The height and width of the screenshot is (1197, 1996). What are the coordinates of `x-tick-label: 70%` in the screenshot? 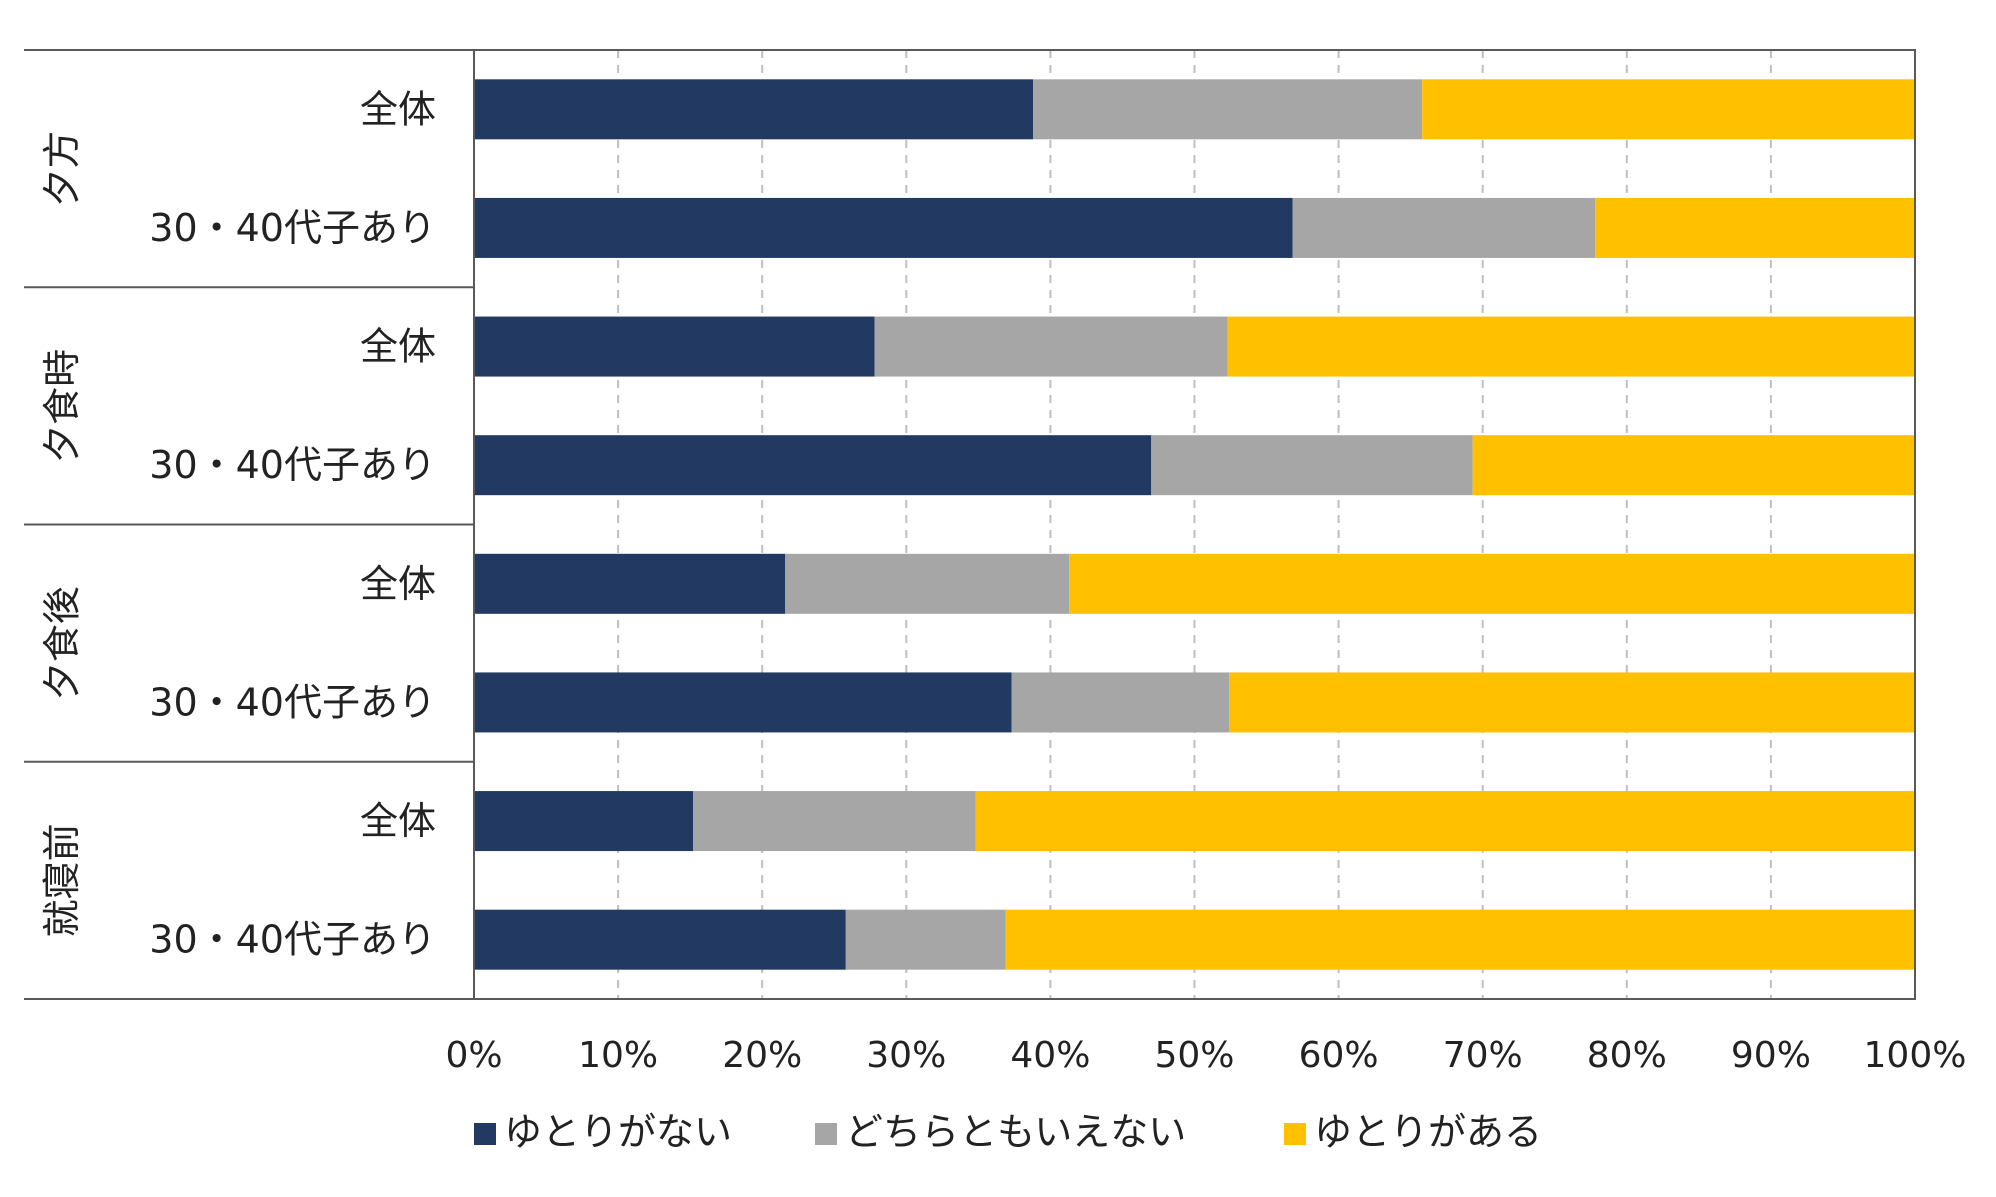 It's located at (1483, 1055).